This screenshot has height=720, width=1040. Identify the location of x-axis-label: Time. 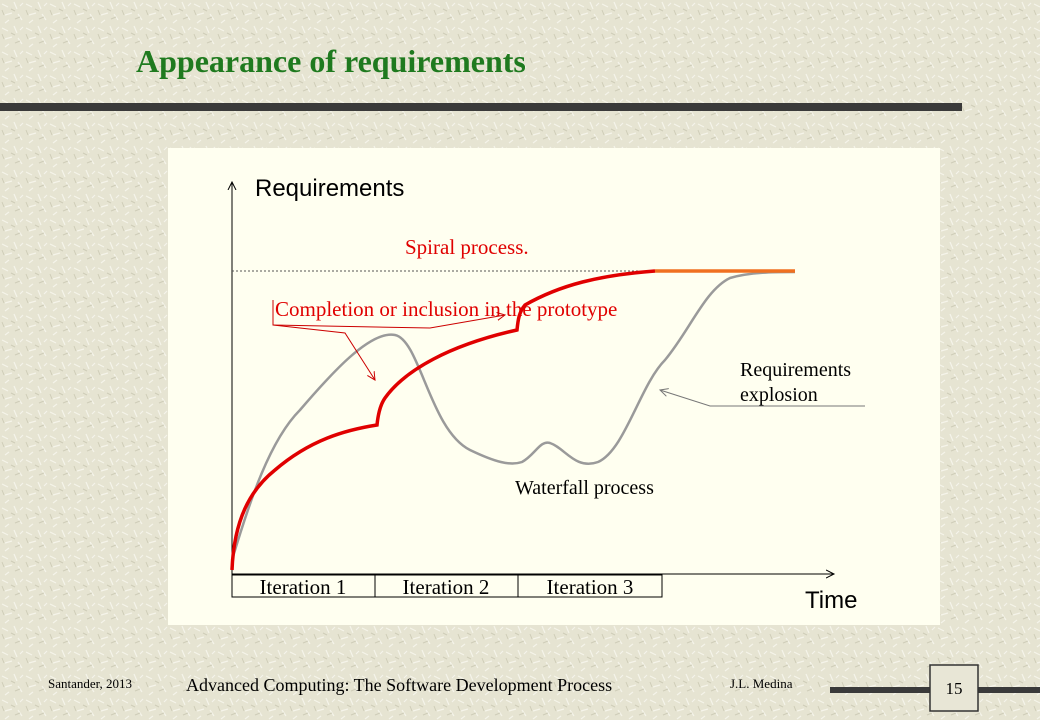
(831, 600).